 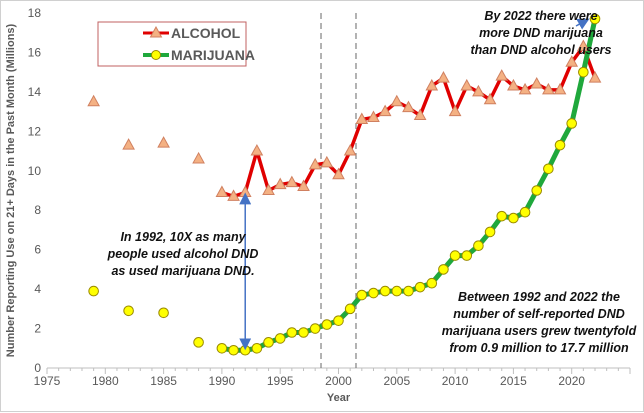 What do you see at coordinates (539, 331) in the screenshot?
I see `annotation-growth-line: marijuana users grew twentyfold` at bounding box center [539, 331].